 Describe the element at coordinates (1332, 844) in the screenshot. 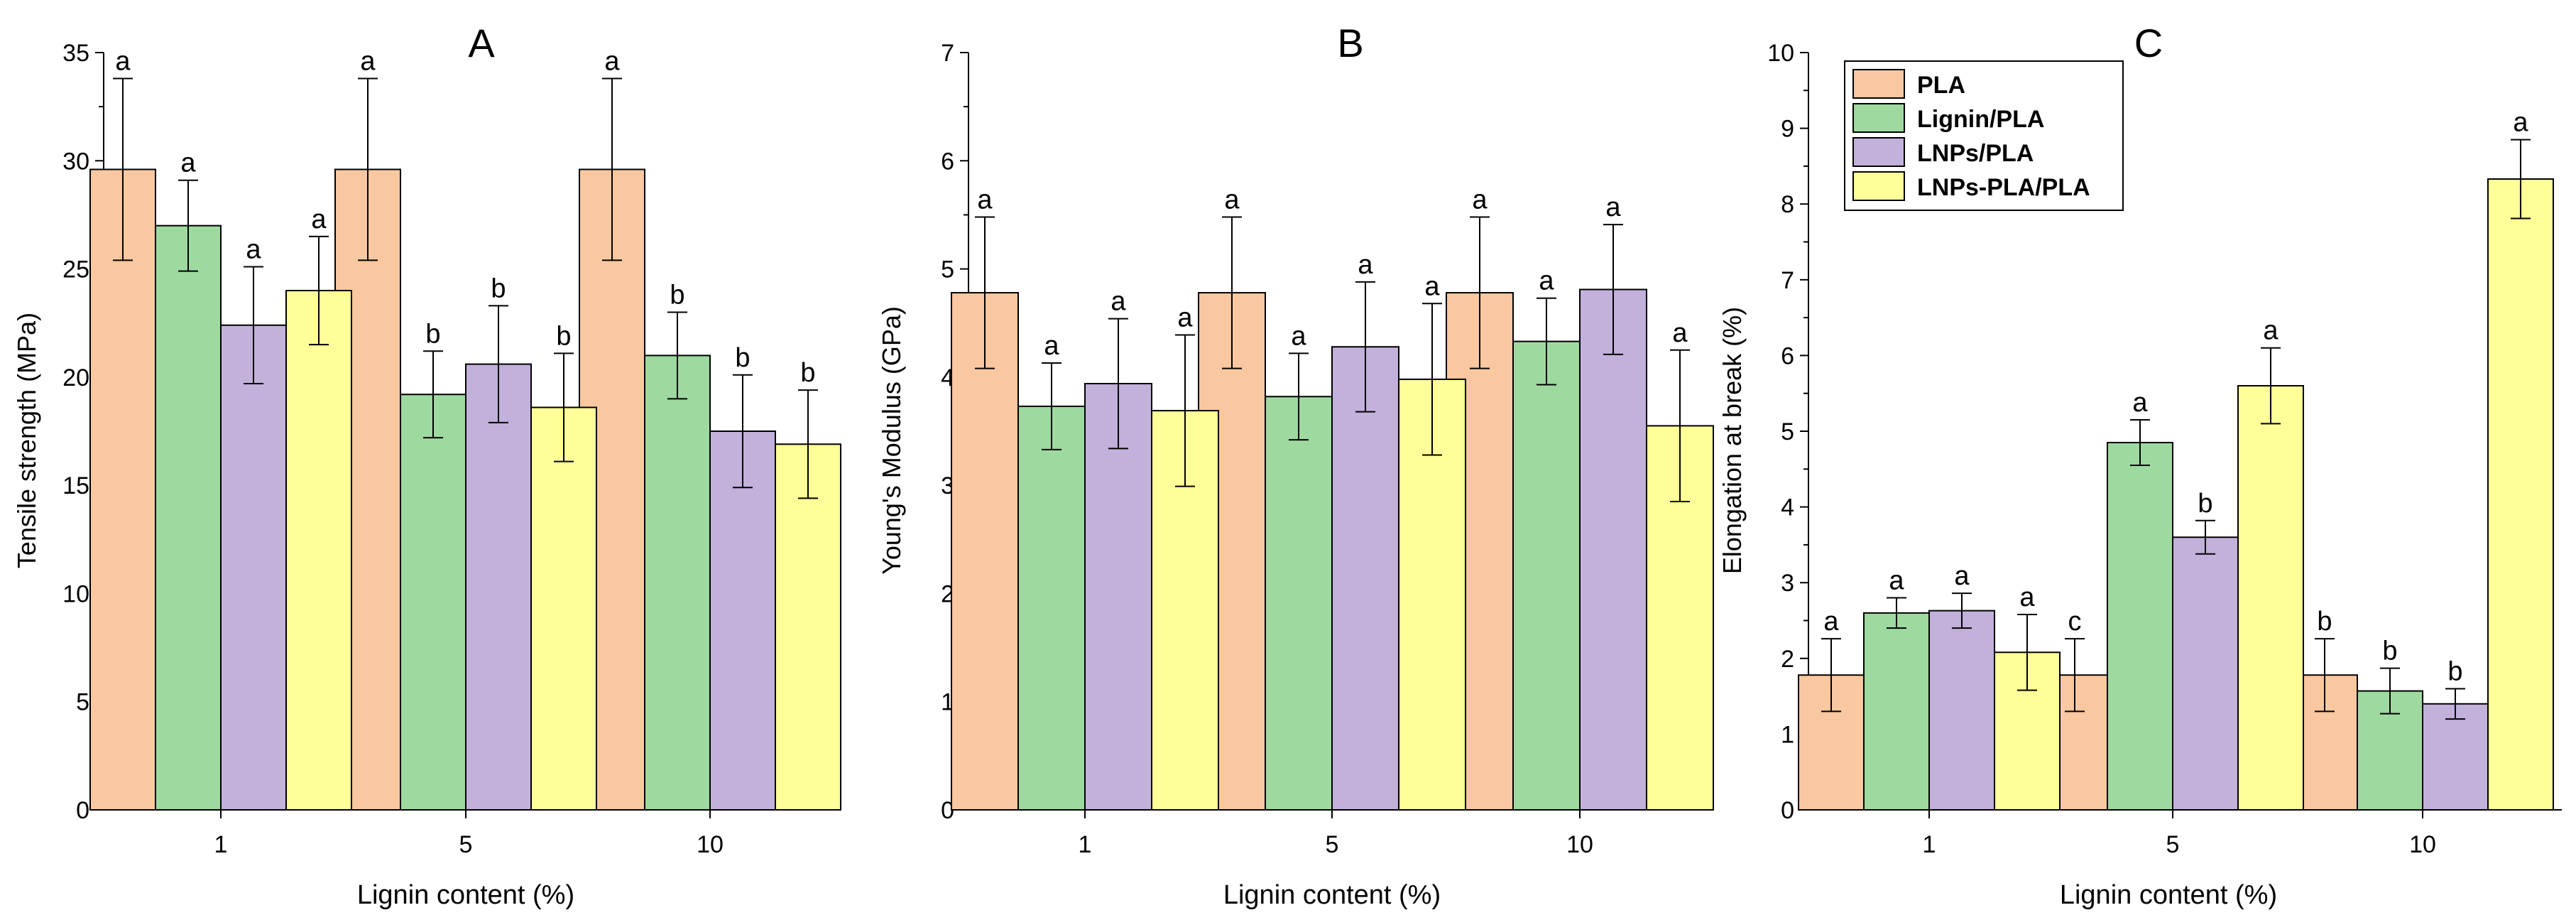

I see `panel-b-xtick-label: 5` at that location.